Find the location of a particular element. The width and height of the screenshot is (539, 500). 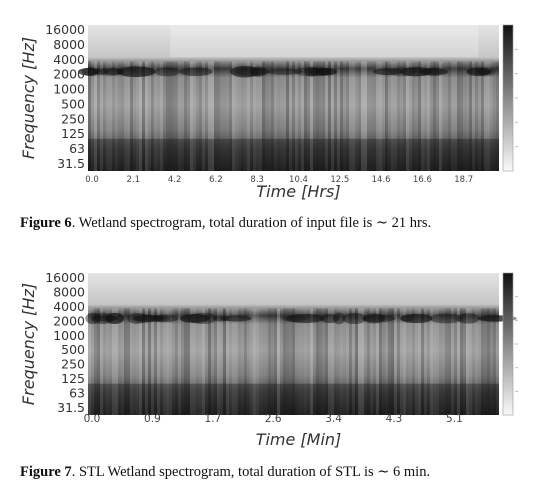

x-tick-label: 6.2 is located at coordinates (216, 180).